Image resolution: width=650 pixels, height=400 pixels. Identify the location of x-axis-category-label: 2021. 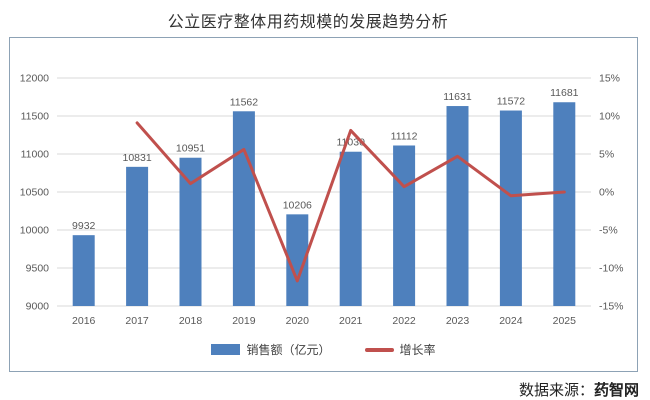
(351, 321).